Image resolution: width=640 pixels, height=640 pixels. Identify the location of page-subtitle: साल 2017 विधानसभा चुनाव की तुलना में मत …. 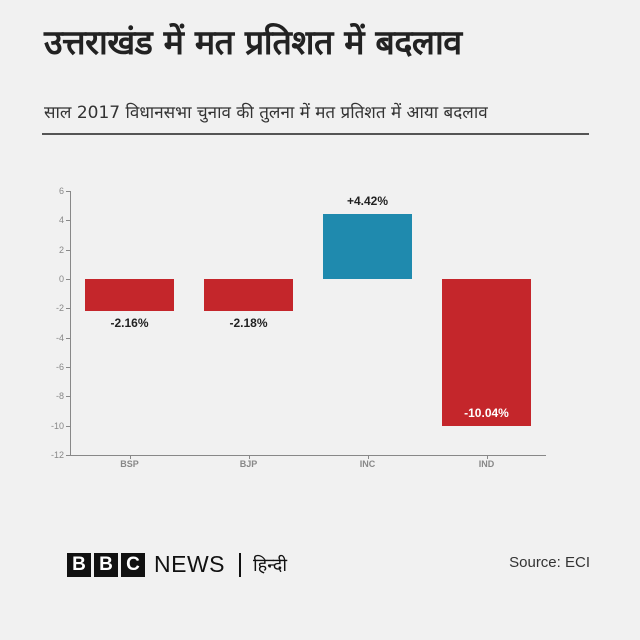
(266, 113).